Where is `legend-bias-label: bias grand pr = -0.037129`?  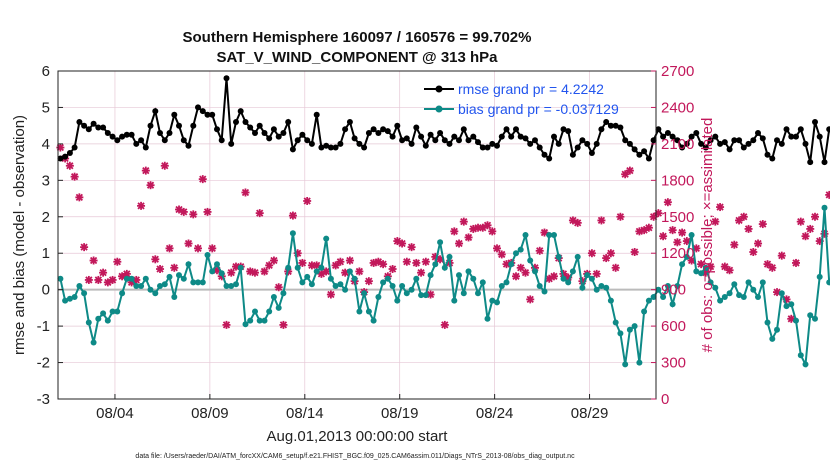
legend-bias-label: bias grand pr = -0.037129 is located at coordinates (538, 109).